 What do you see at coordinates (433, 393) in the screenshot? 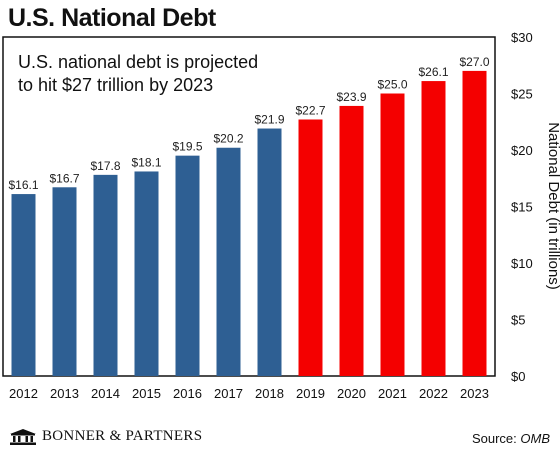
I see `x-tick-label: 2022` at bounding box center [433, 393].